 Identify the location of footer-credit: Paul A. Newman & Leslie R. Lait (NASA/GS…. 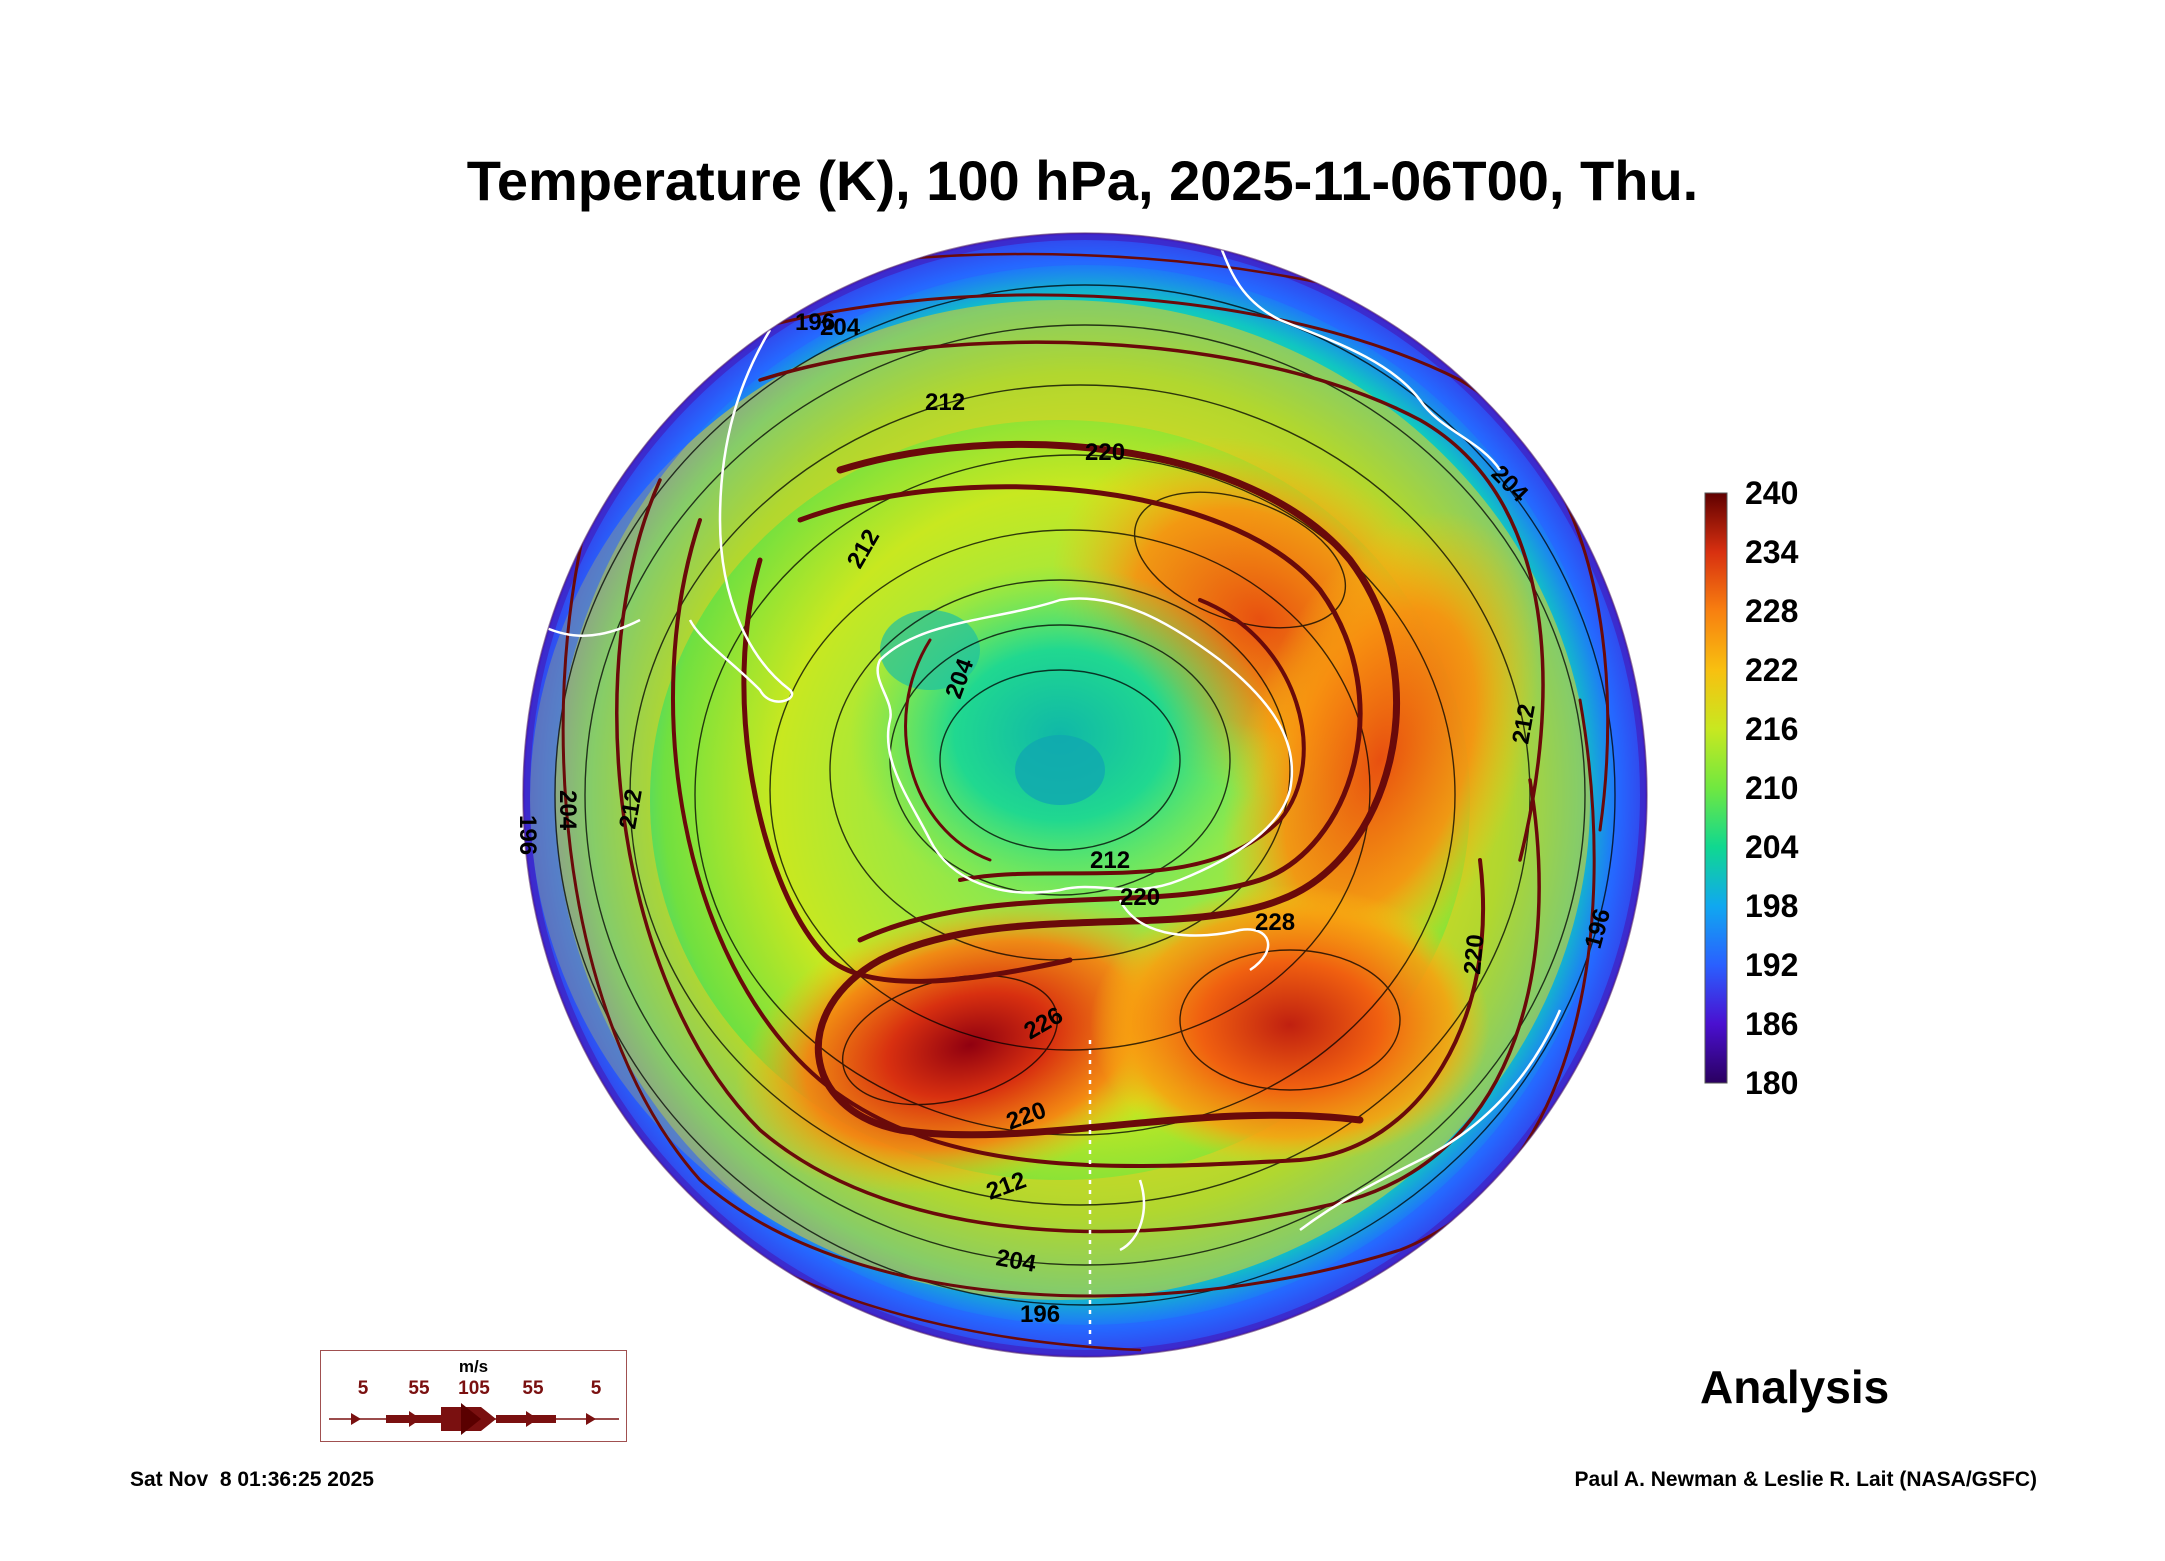
(1805, 1479).